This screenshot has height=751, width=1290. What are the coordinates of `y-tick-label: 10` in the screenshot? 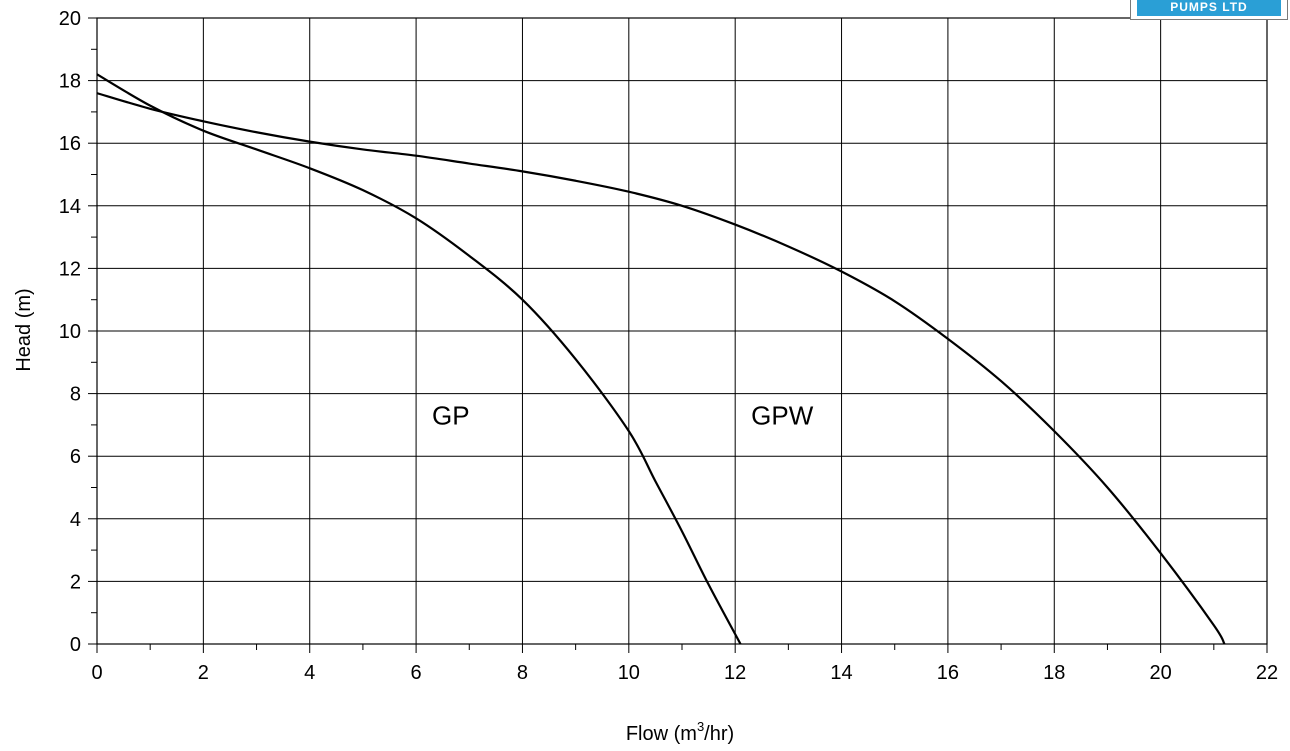 It's located at (70, 332).